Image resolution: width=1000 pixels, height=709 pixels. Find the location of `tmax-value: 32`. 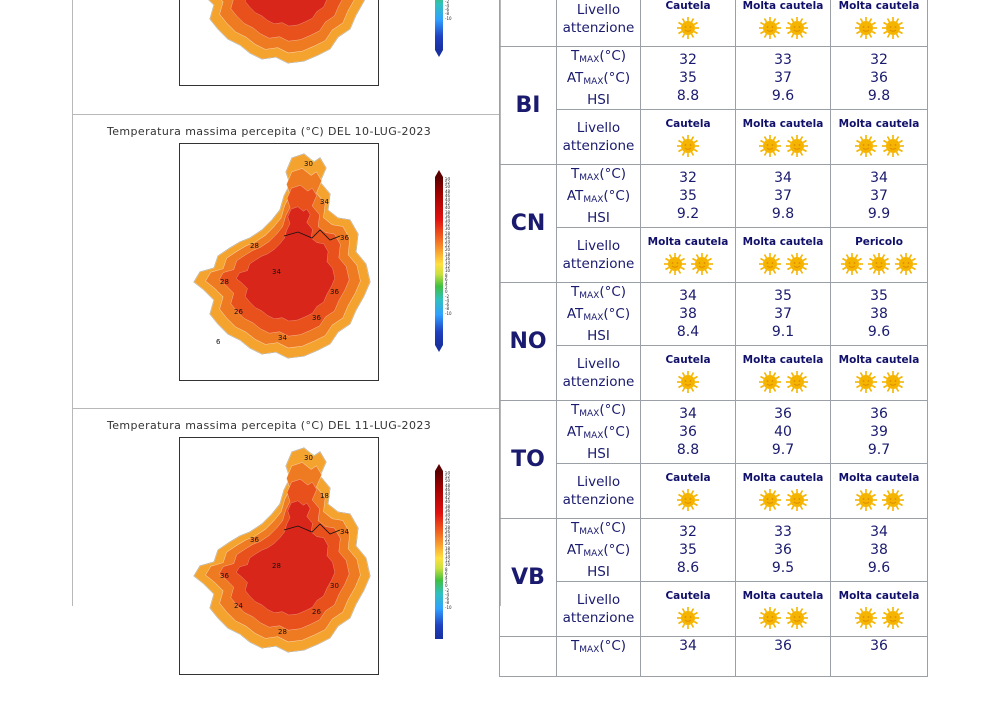

tmax-value: 32 is located at coordinates (688, 178).